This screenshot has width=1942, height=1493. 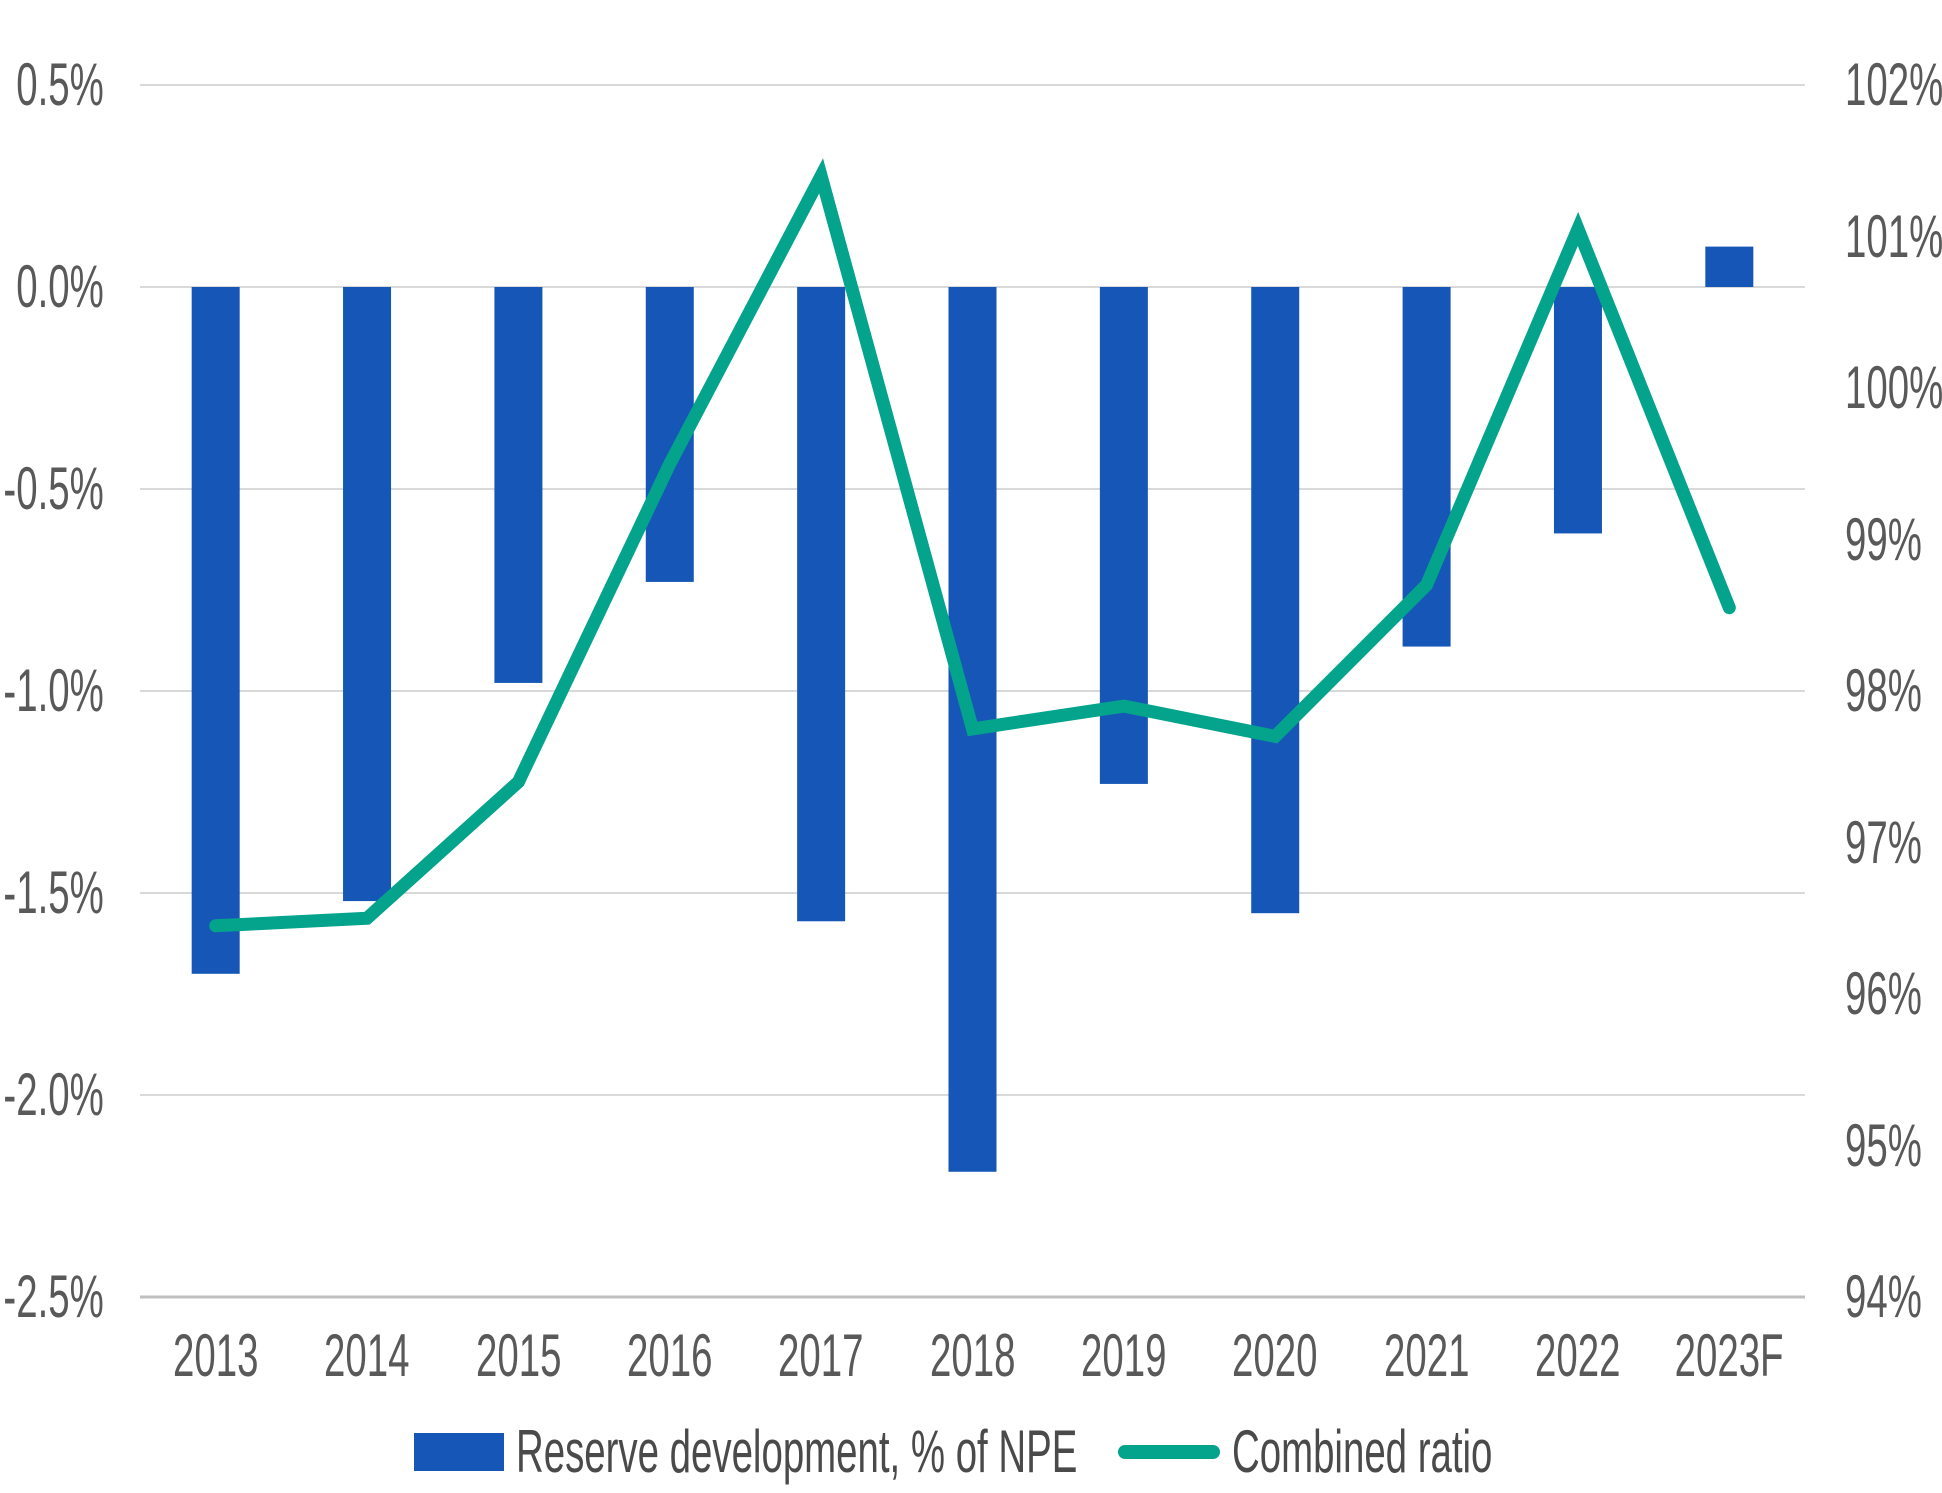 I want to click on x-axis-label-2023F-text: 2023F, so click(x=1729, y=1355).